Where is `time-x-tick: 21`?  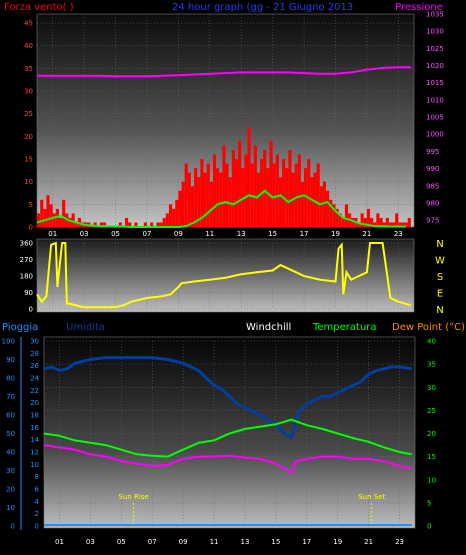 time-x-tick: 21 is located at coordinates (366, 234).